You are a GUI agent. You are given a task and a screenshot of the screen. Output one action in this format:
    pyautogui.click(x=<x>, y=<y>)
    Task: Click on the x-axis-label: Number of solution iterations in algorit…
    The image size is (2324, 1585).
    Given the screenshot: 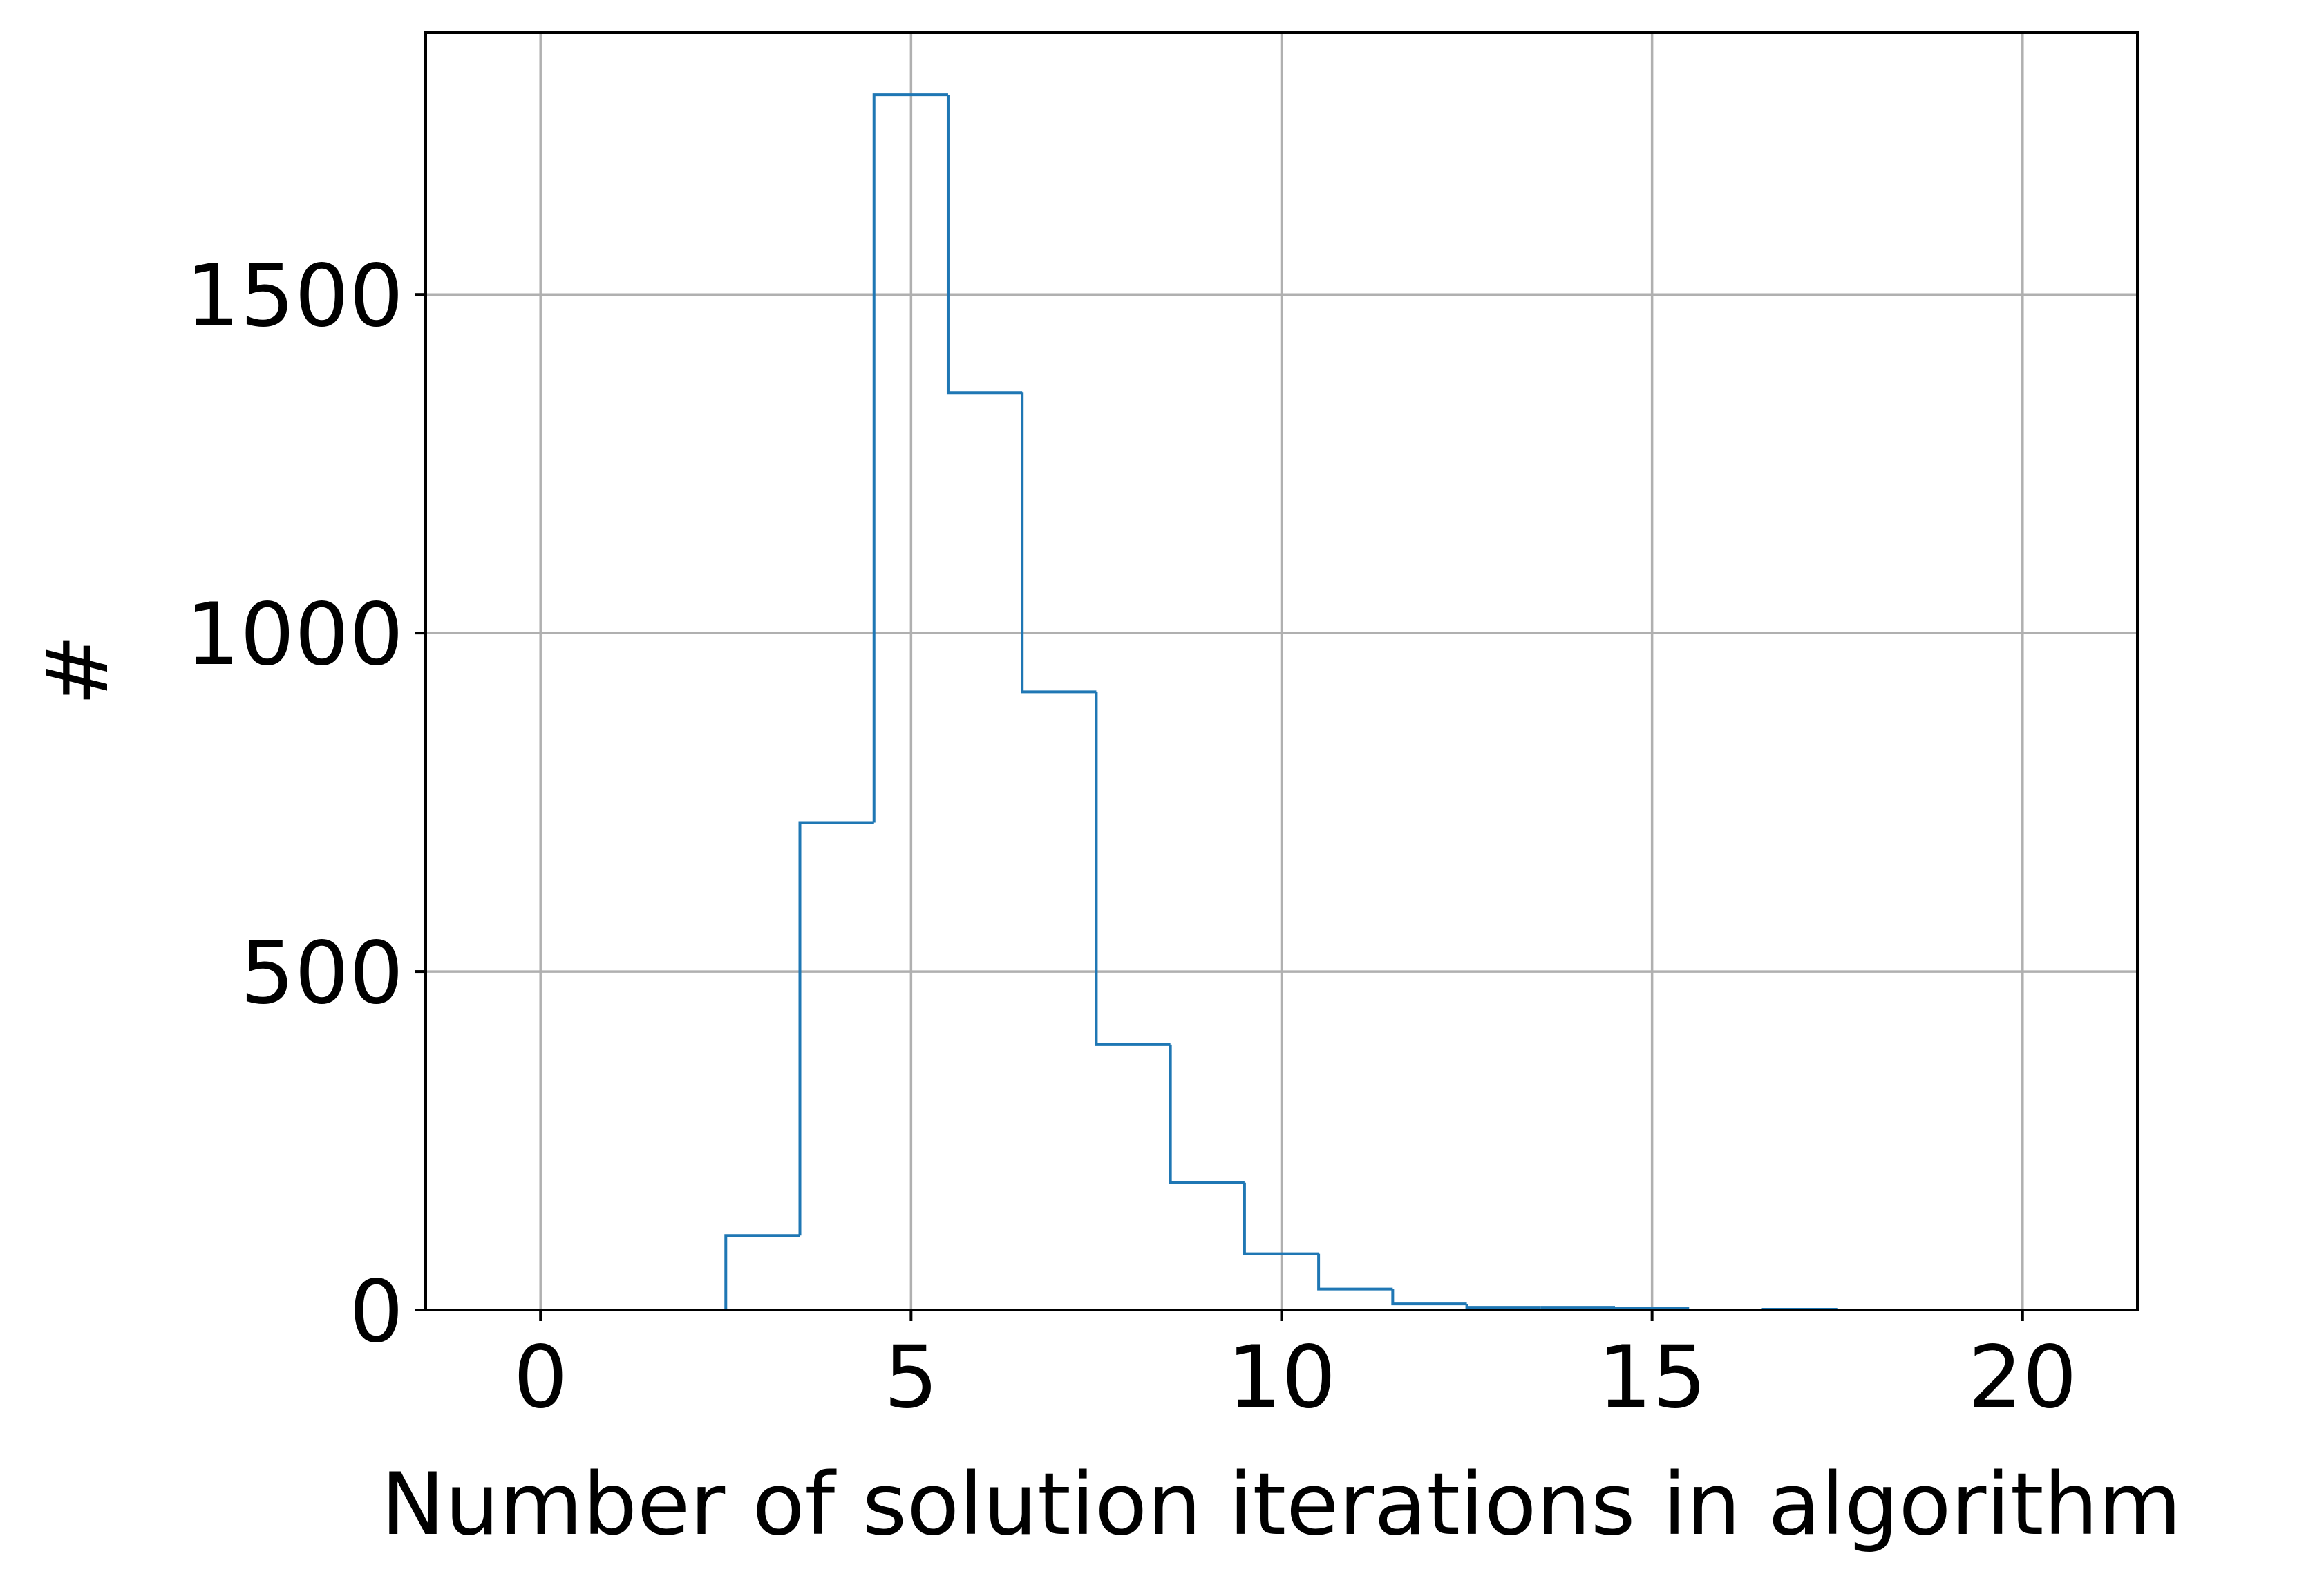 What is the action you would take?
    pyautogui.click(x=1281, y=1505)
    